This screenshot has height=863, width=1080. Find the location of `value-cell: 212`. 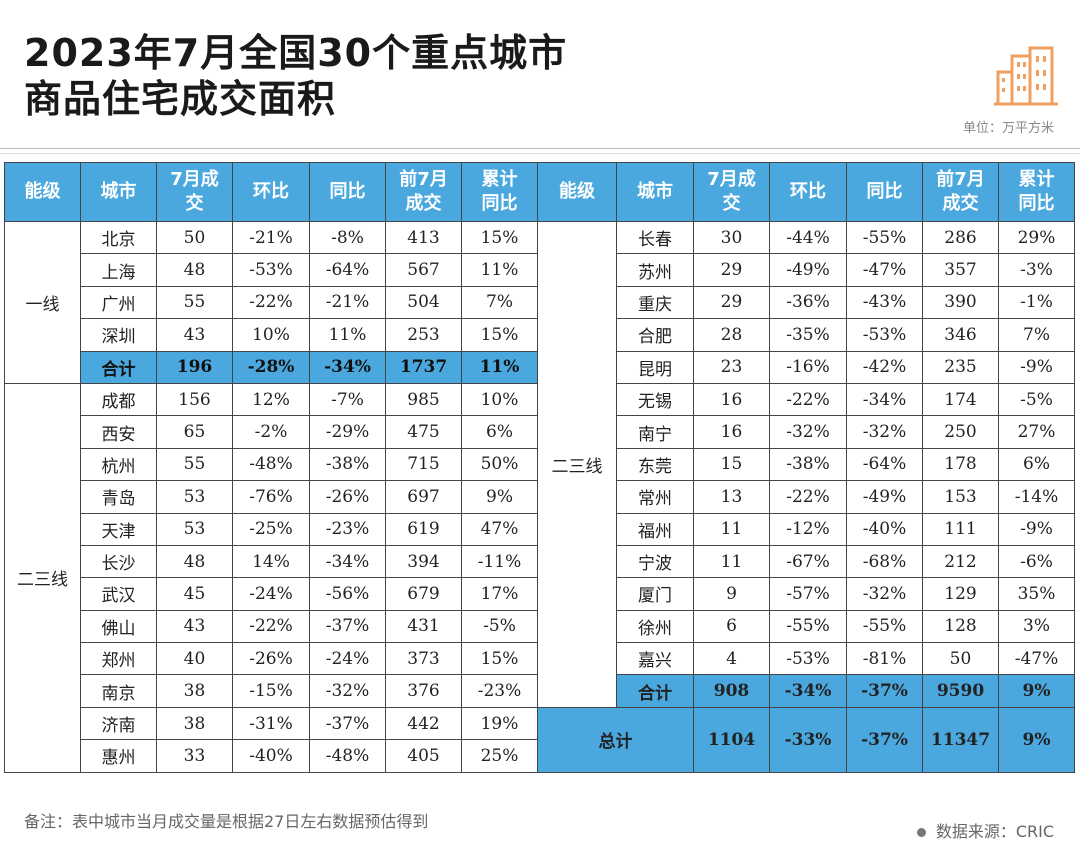

value-cell: 212 is located at coordinates (960, 561).